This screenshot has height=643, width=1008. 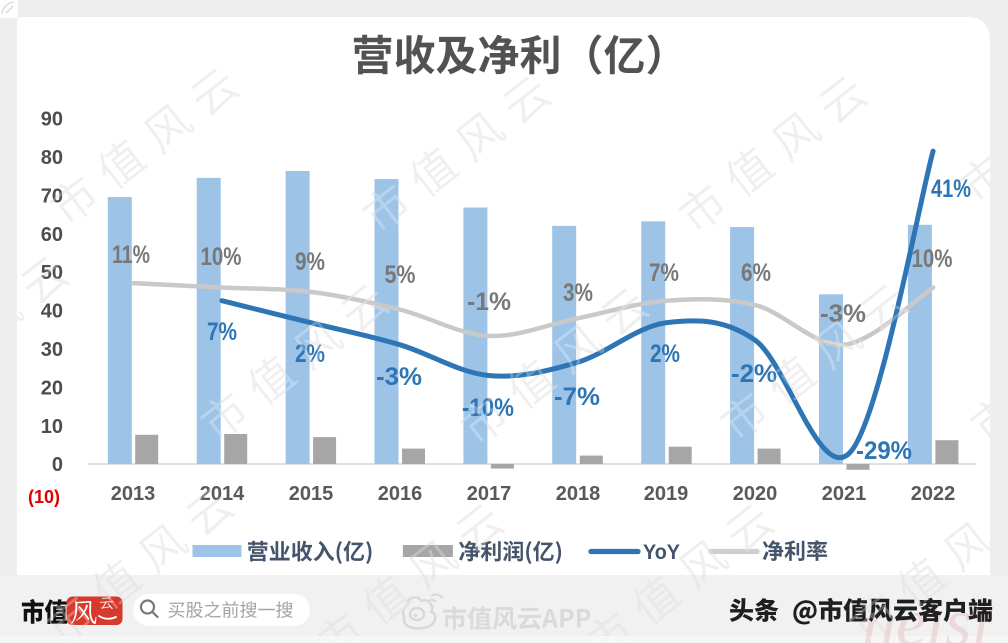 I want to click on svg-text: 2013, so click(x=133, y=494).